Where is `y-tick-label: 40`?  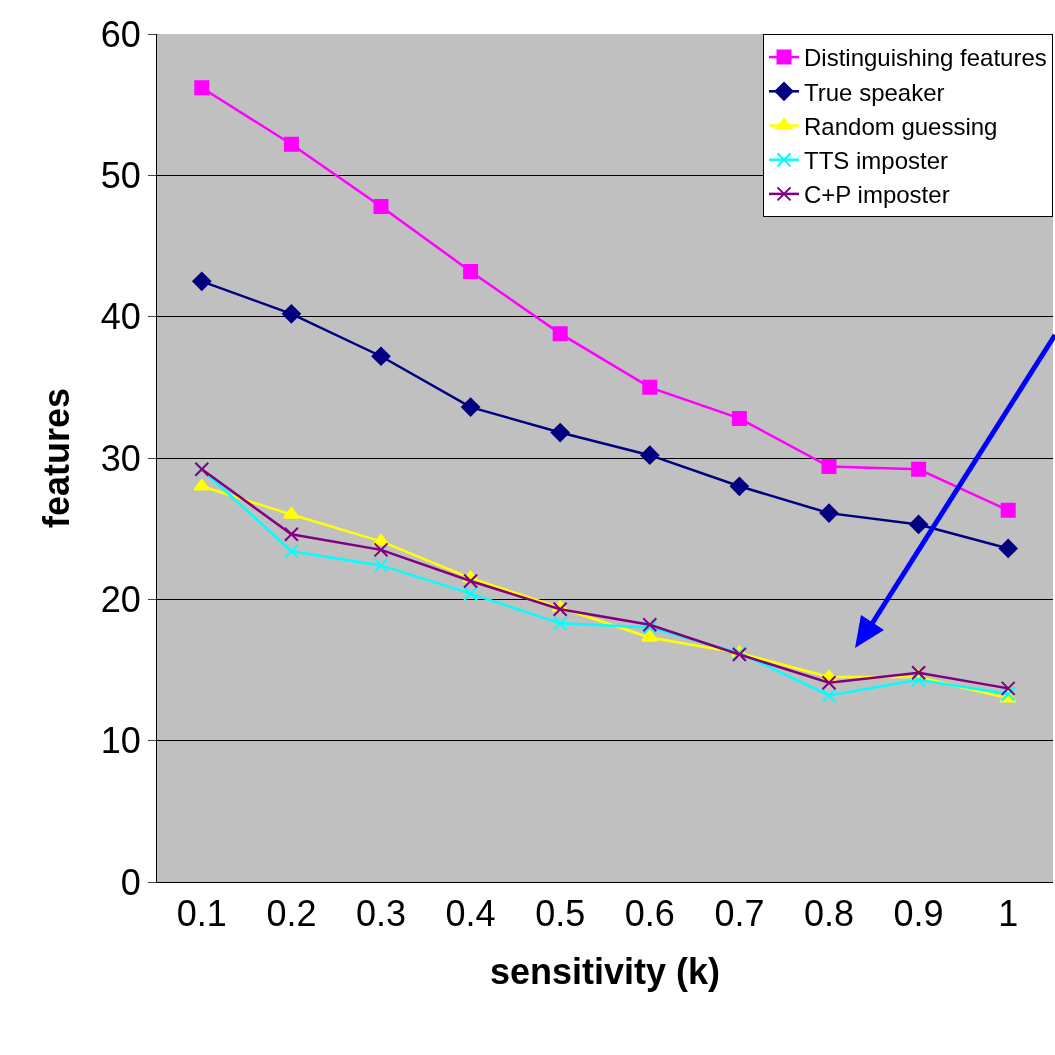 y-tick-label: 40 is located at coordinates (120, 317).